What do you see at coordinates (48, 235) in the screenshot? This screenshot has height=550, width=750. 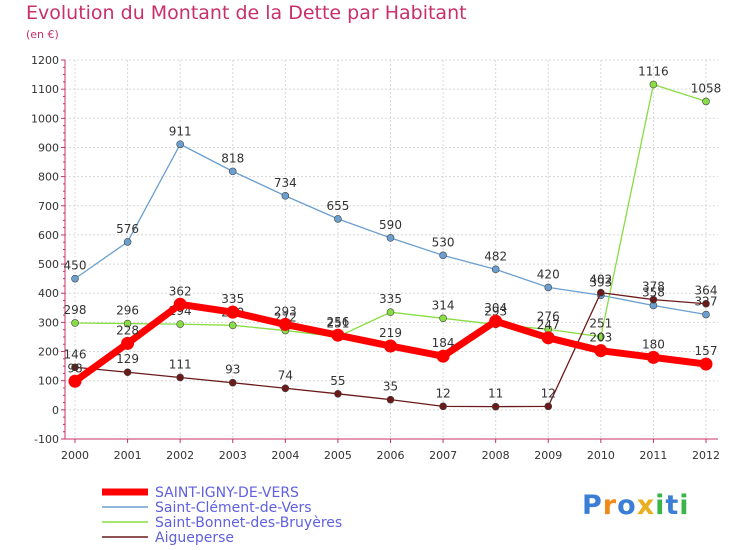 I see `y-tick-label: 600` at bounding box center [48, 235].